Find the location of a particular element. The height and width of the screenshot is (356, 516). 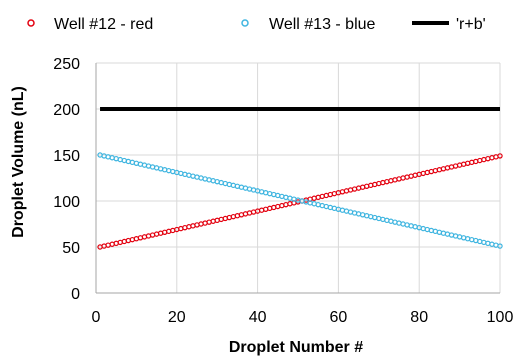

legend-label-well-12: Well #12 - red is located at coordinates (103, 24).